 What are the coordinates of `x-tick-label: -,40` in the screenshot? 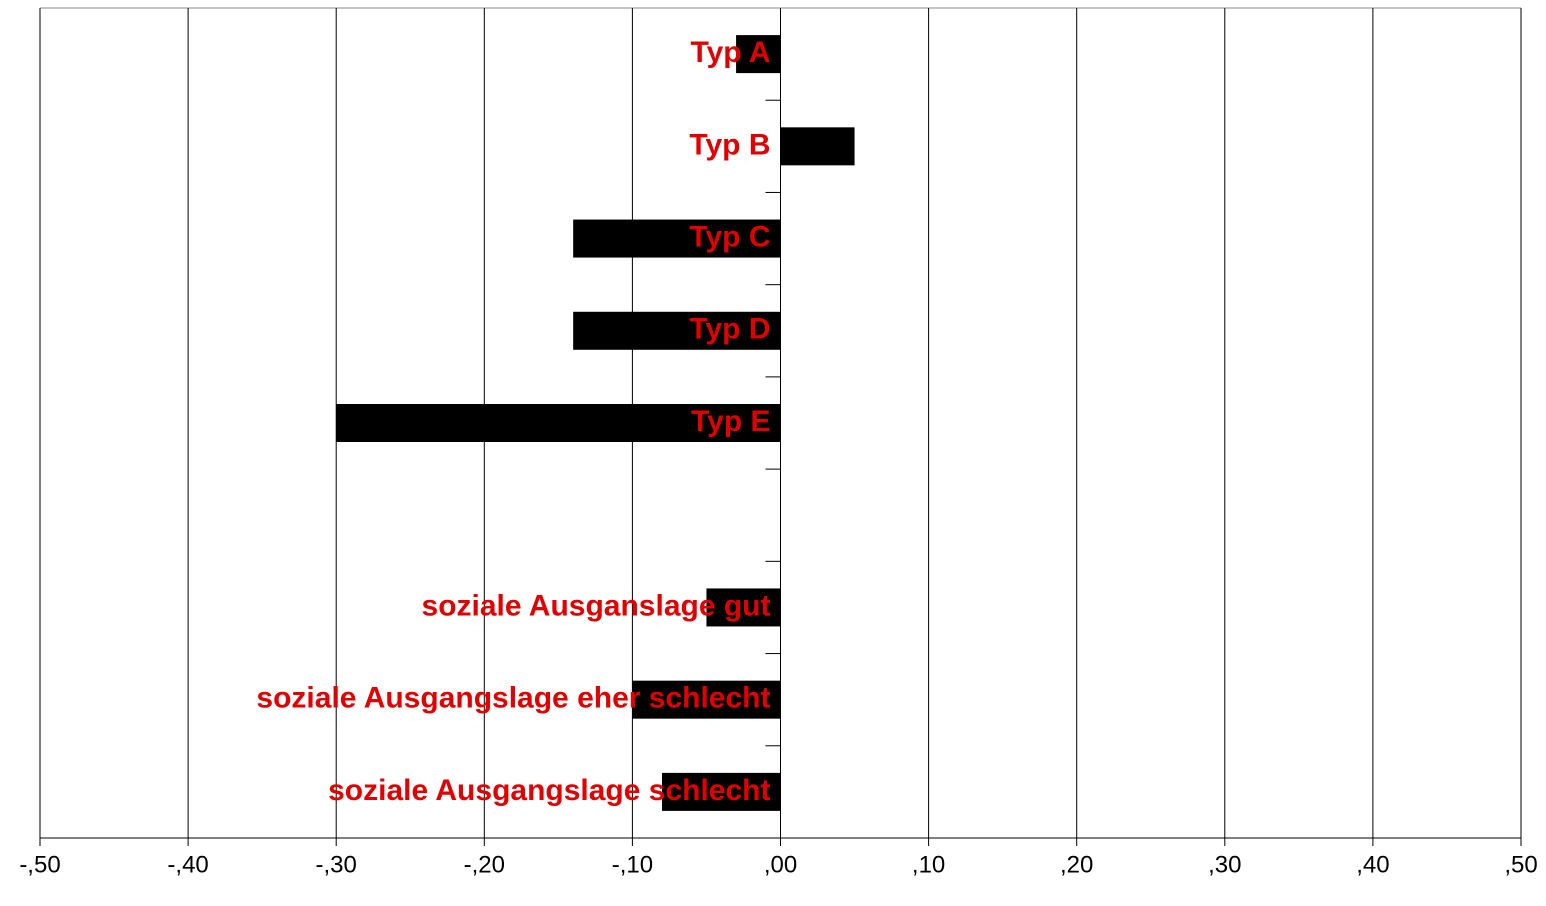 It's located at (187, 864).